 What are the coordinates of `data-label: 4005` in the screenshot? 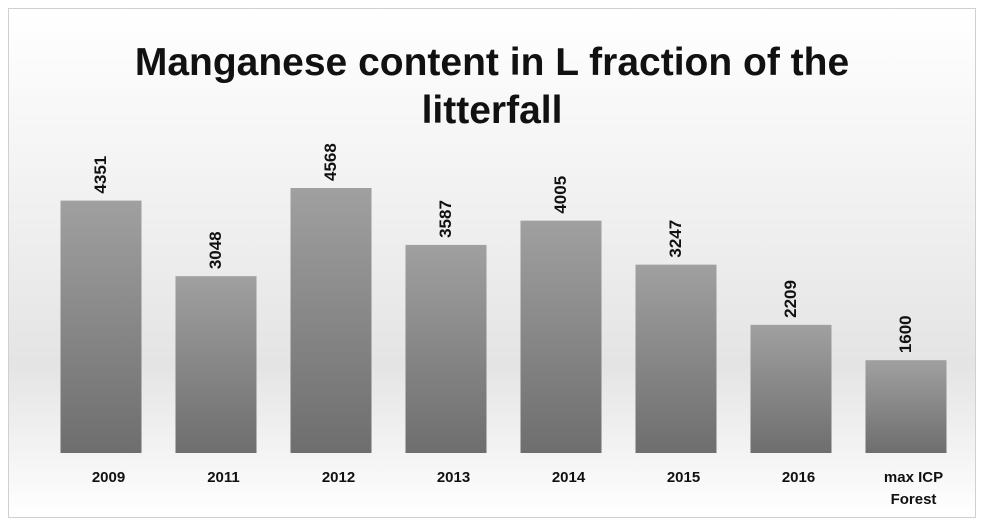 It's located at (560, 195).